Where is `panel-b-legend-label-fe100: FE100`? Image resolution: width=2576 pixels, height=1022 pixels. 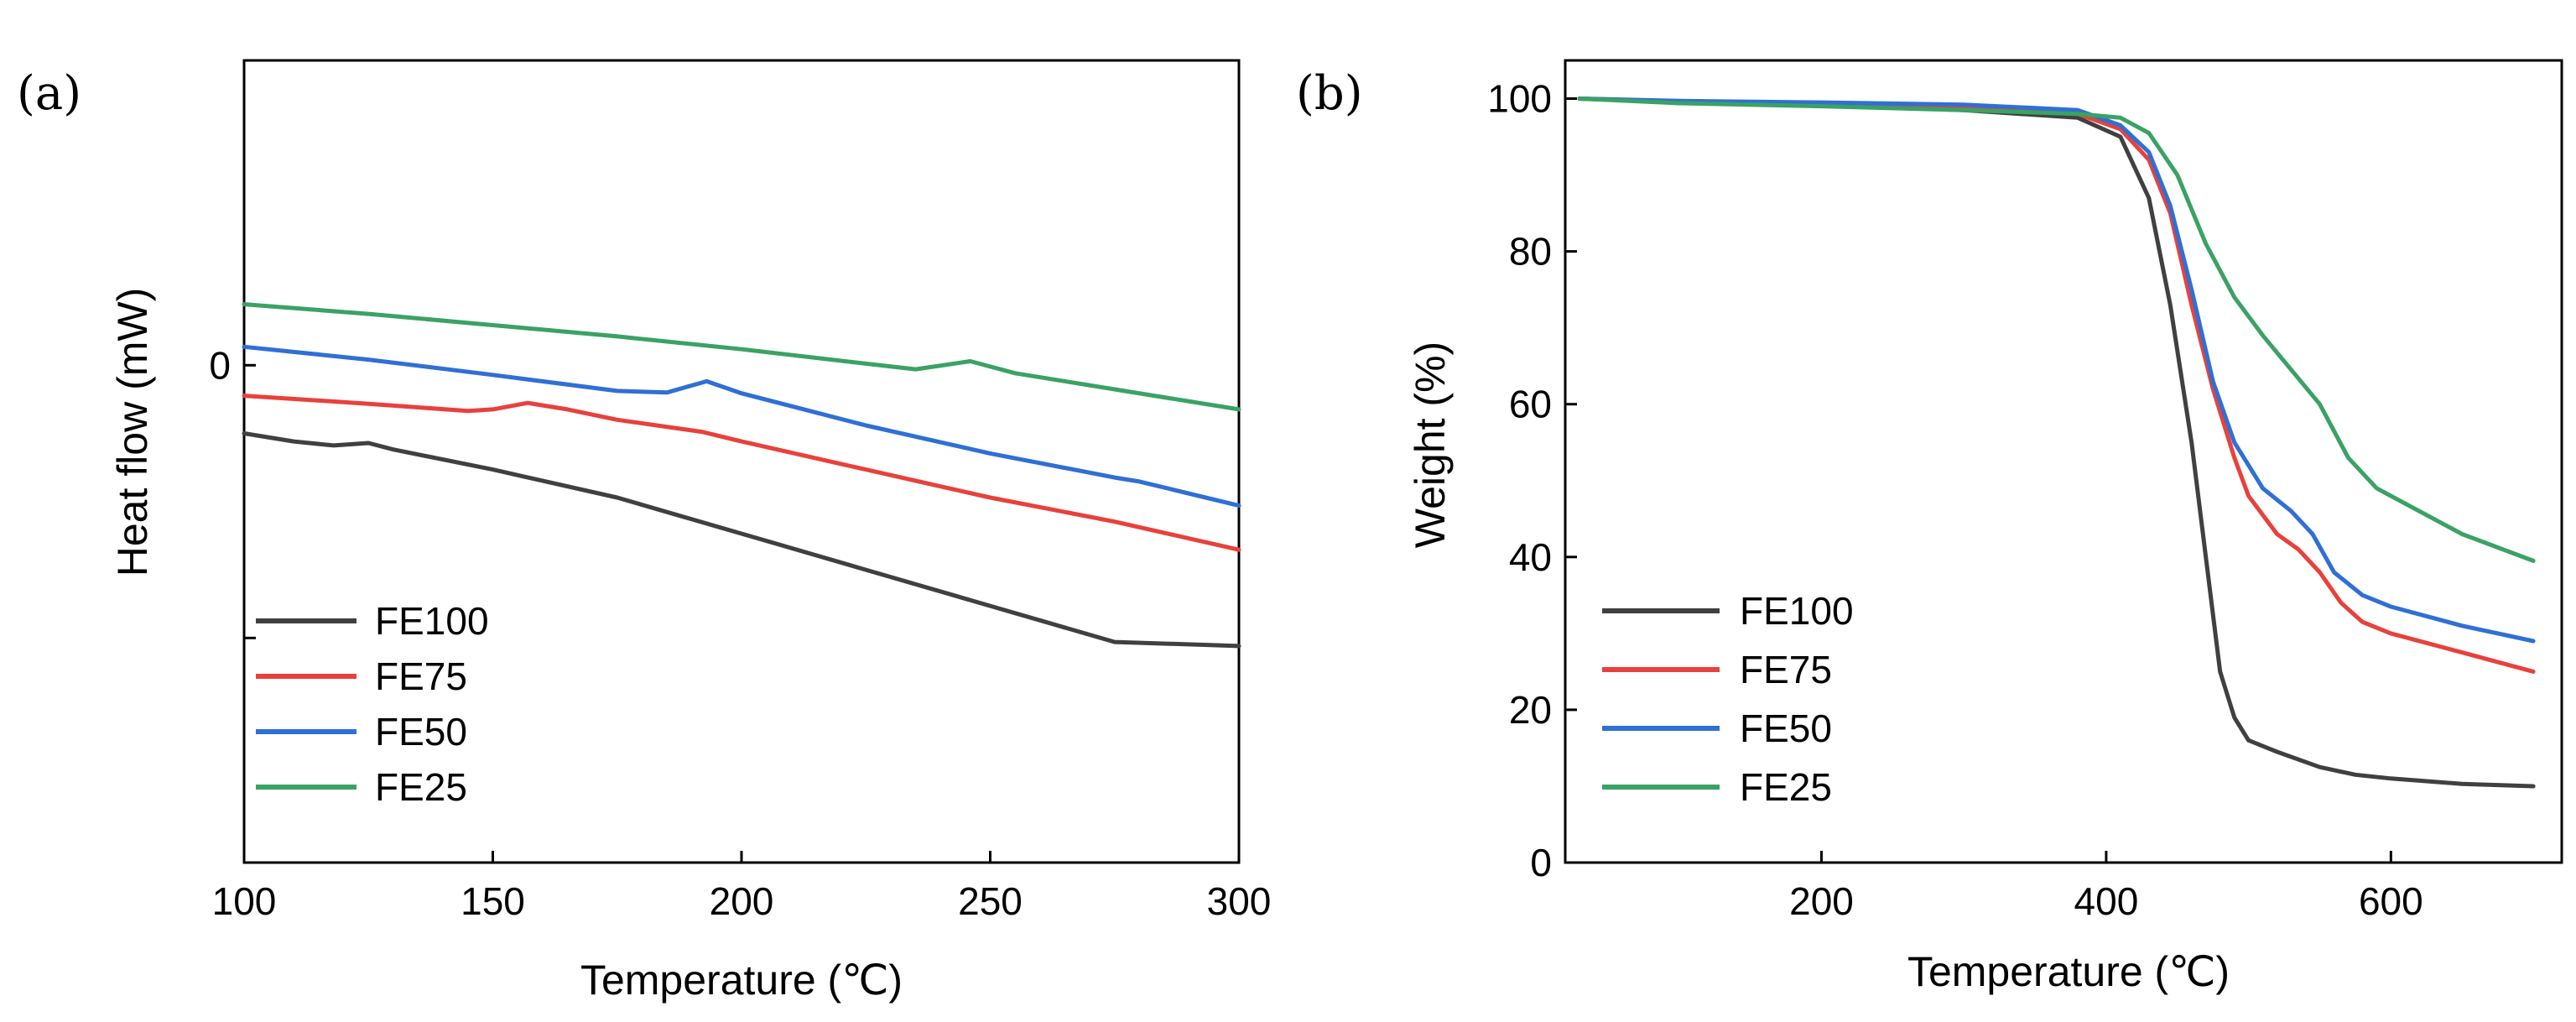
panel-b-legend-label-fe100: FE100 is located at coordinates (1797, 611).